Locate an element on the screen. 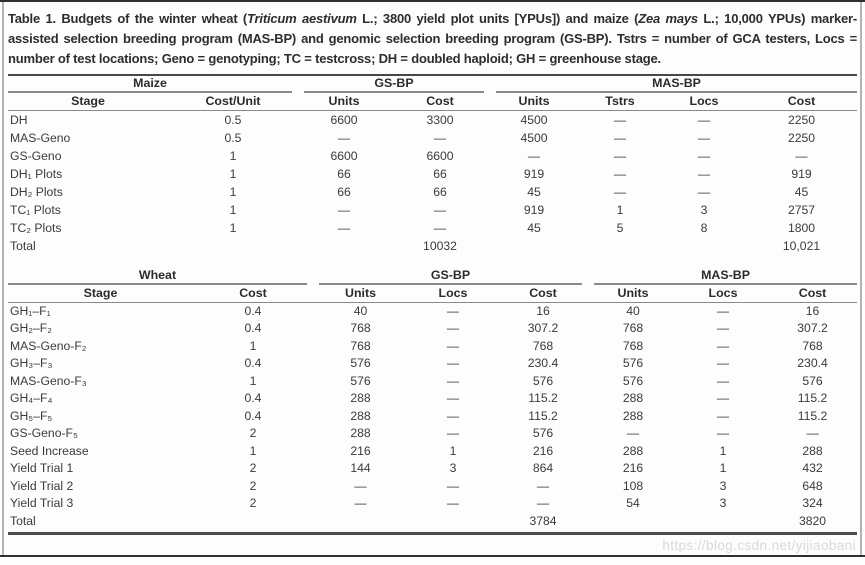  table-row: Total 3784 3820 is located at coordinates (432, 521).